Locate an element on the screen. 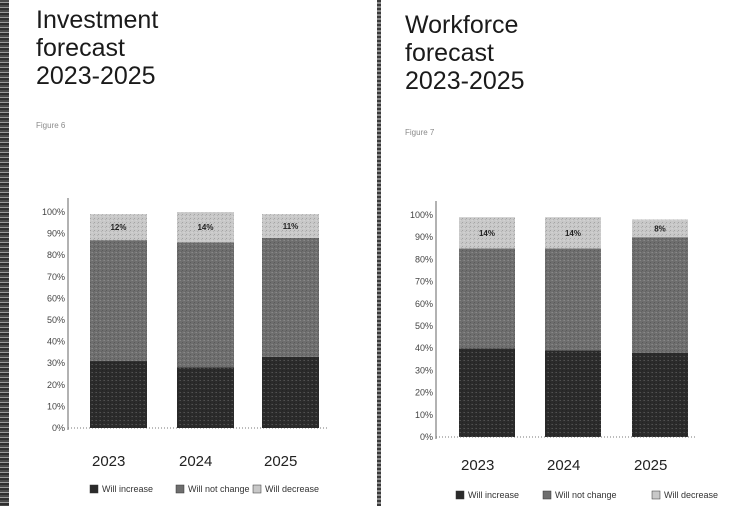  workforce-y-tick-label: 50% is located at coordinates (424, 326).